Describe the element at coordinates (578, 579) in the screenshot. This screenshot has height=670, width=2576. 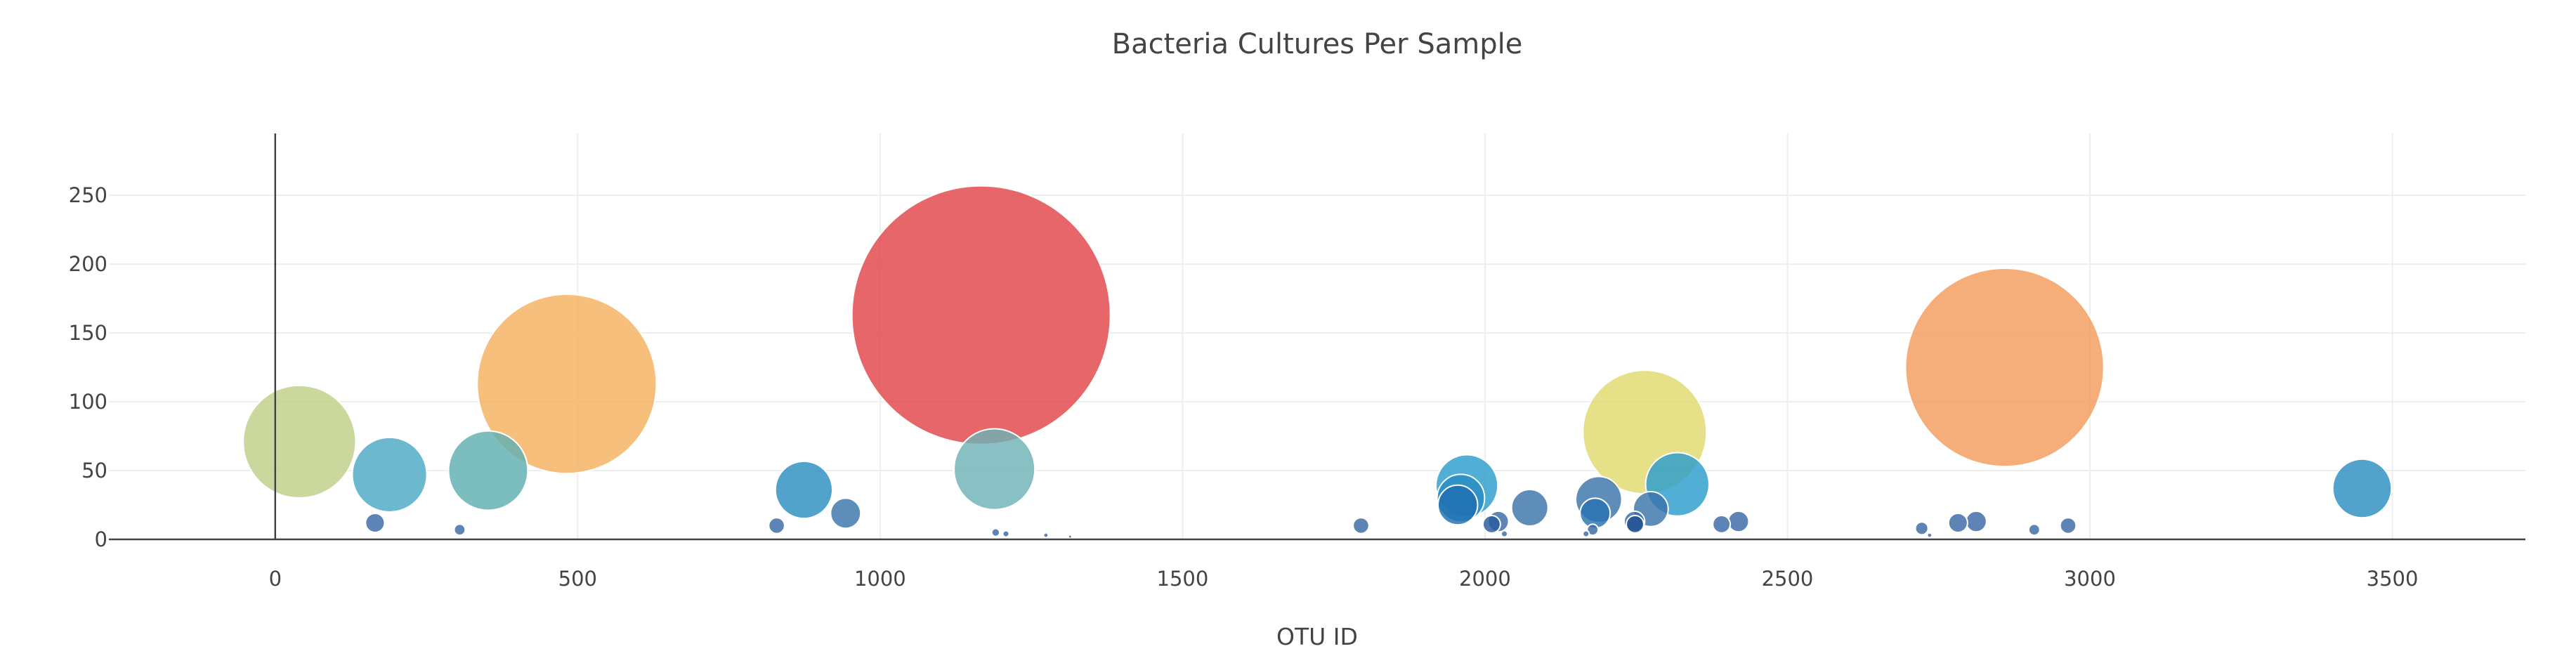
I see `x-tick-label: 500` at that location.